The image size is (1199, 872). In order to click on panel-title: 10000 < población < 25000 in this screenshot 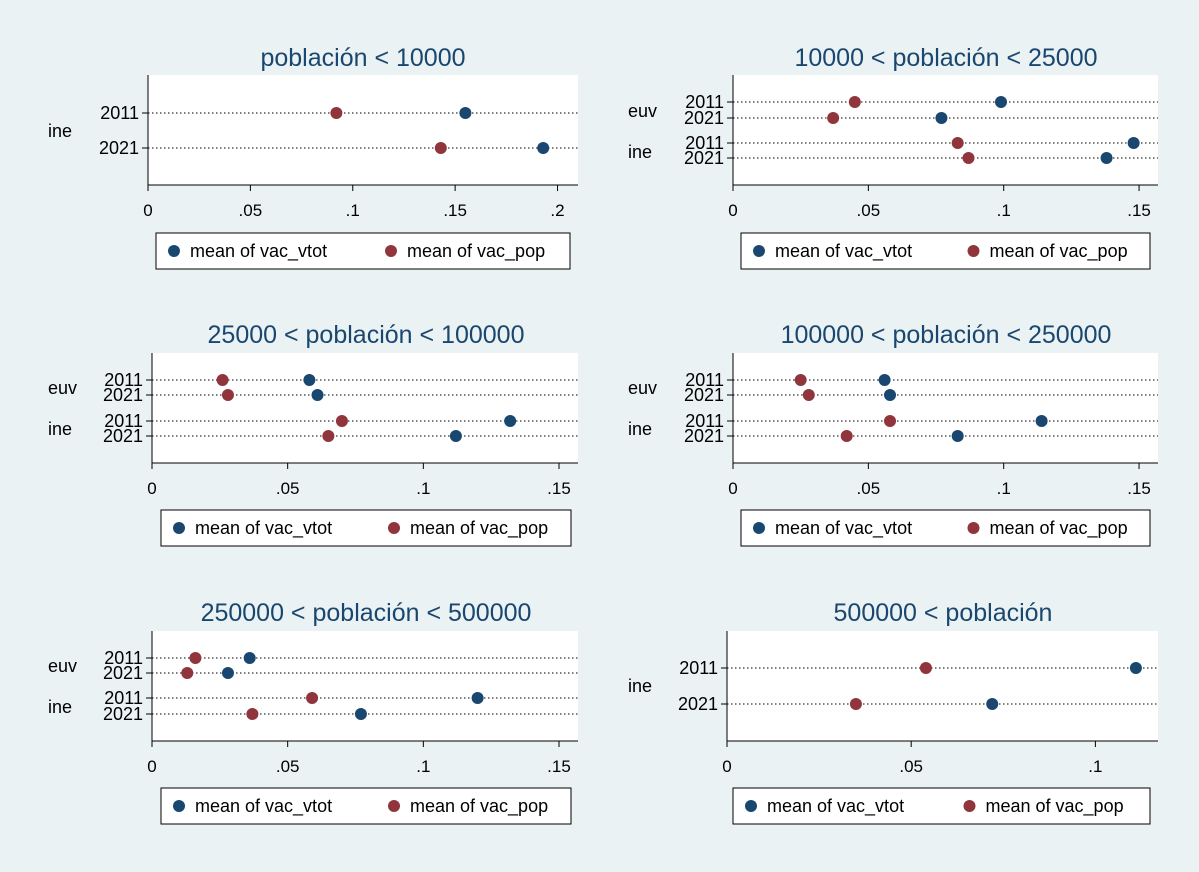, I will do `click(945, 58)`.